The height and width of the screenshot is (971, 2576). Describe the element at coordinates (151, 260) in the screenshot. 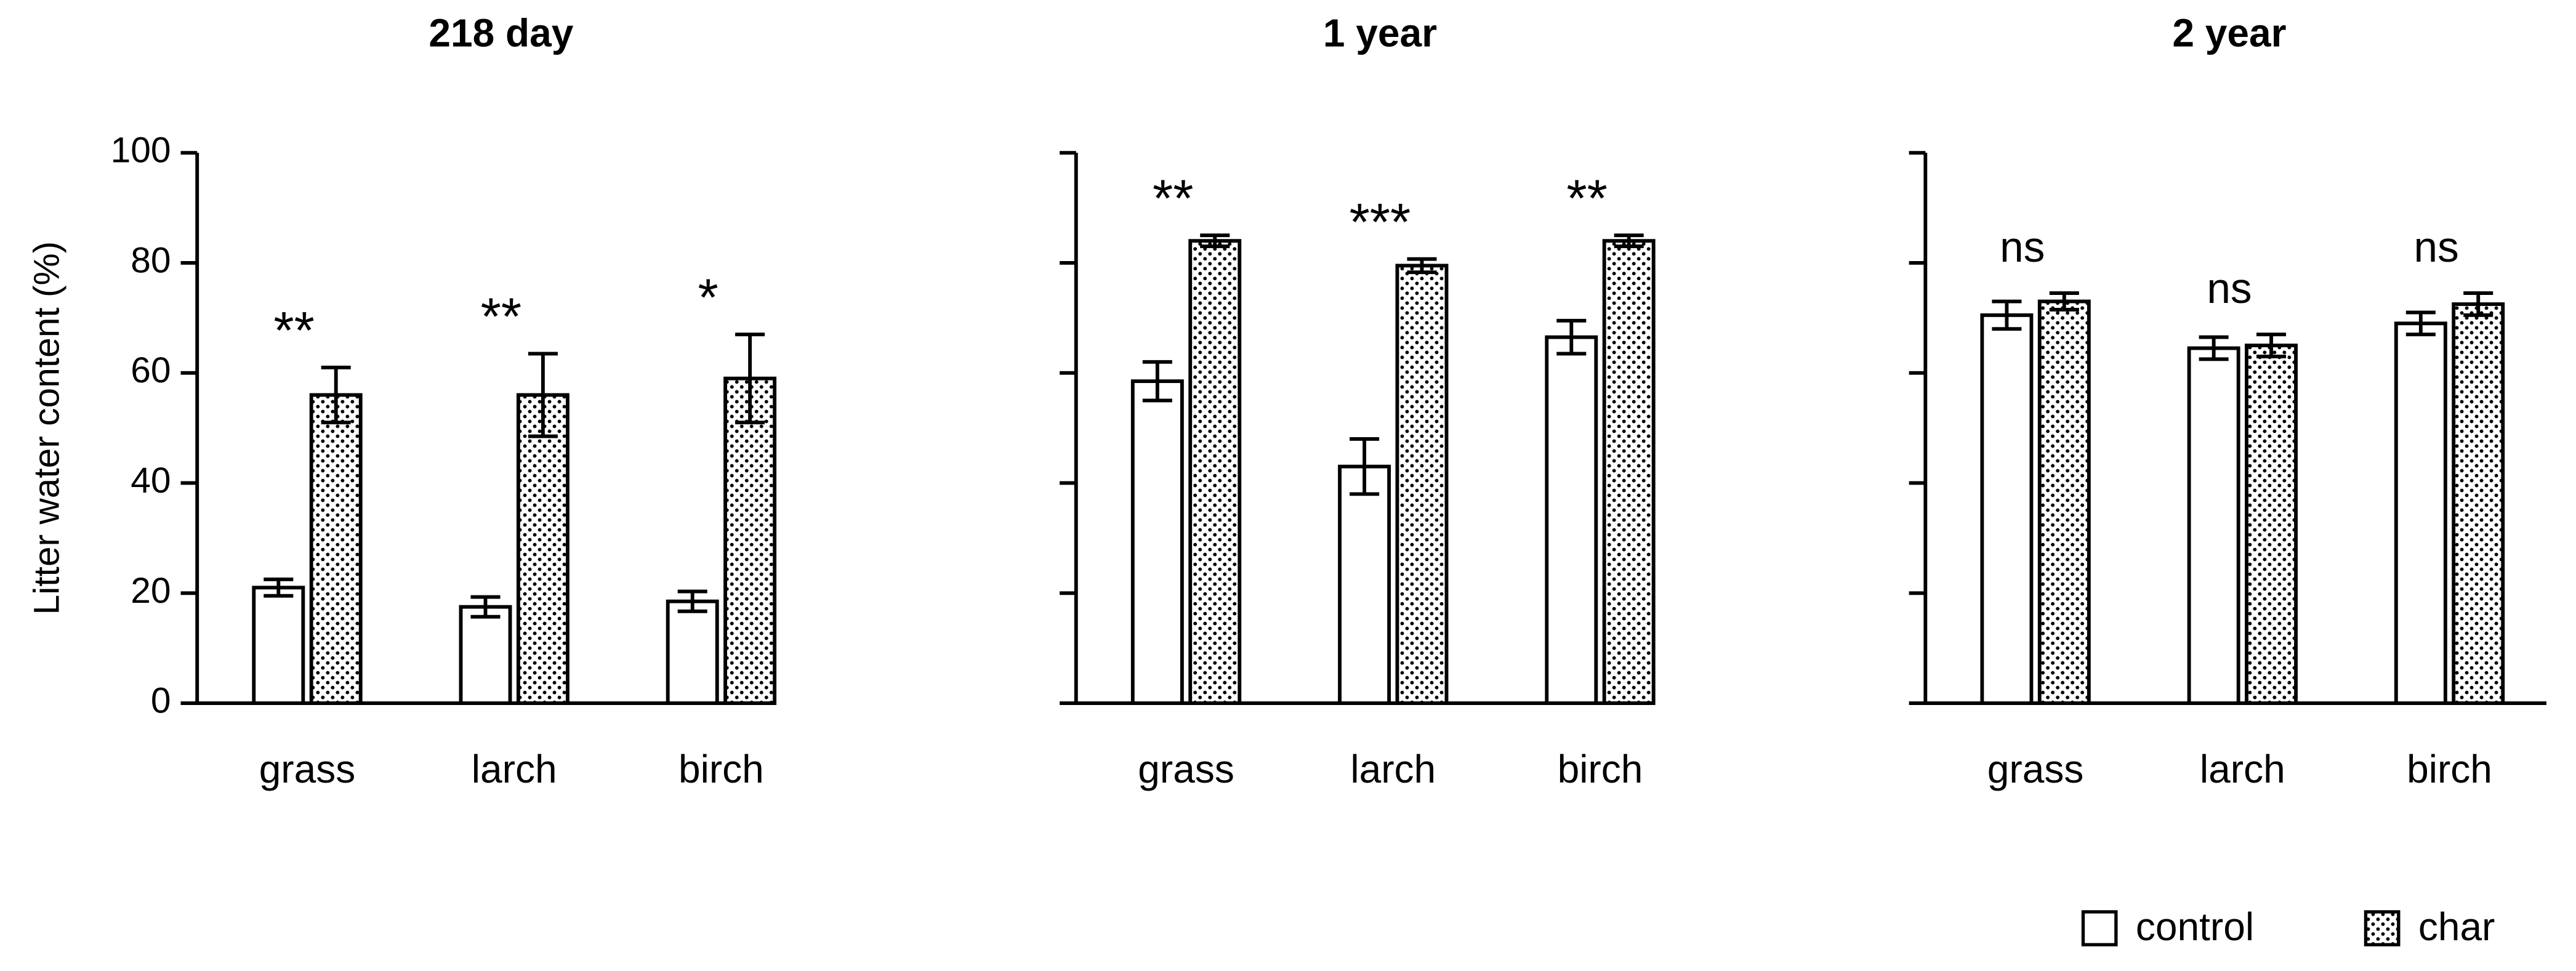

I see `y-tick-label: 80` at that location.